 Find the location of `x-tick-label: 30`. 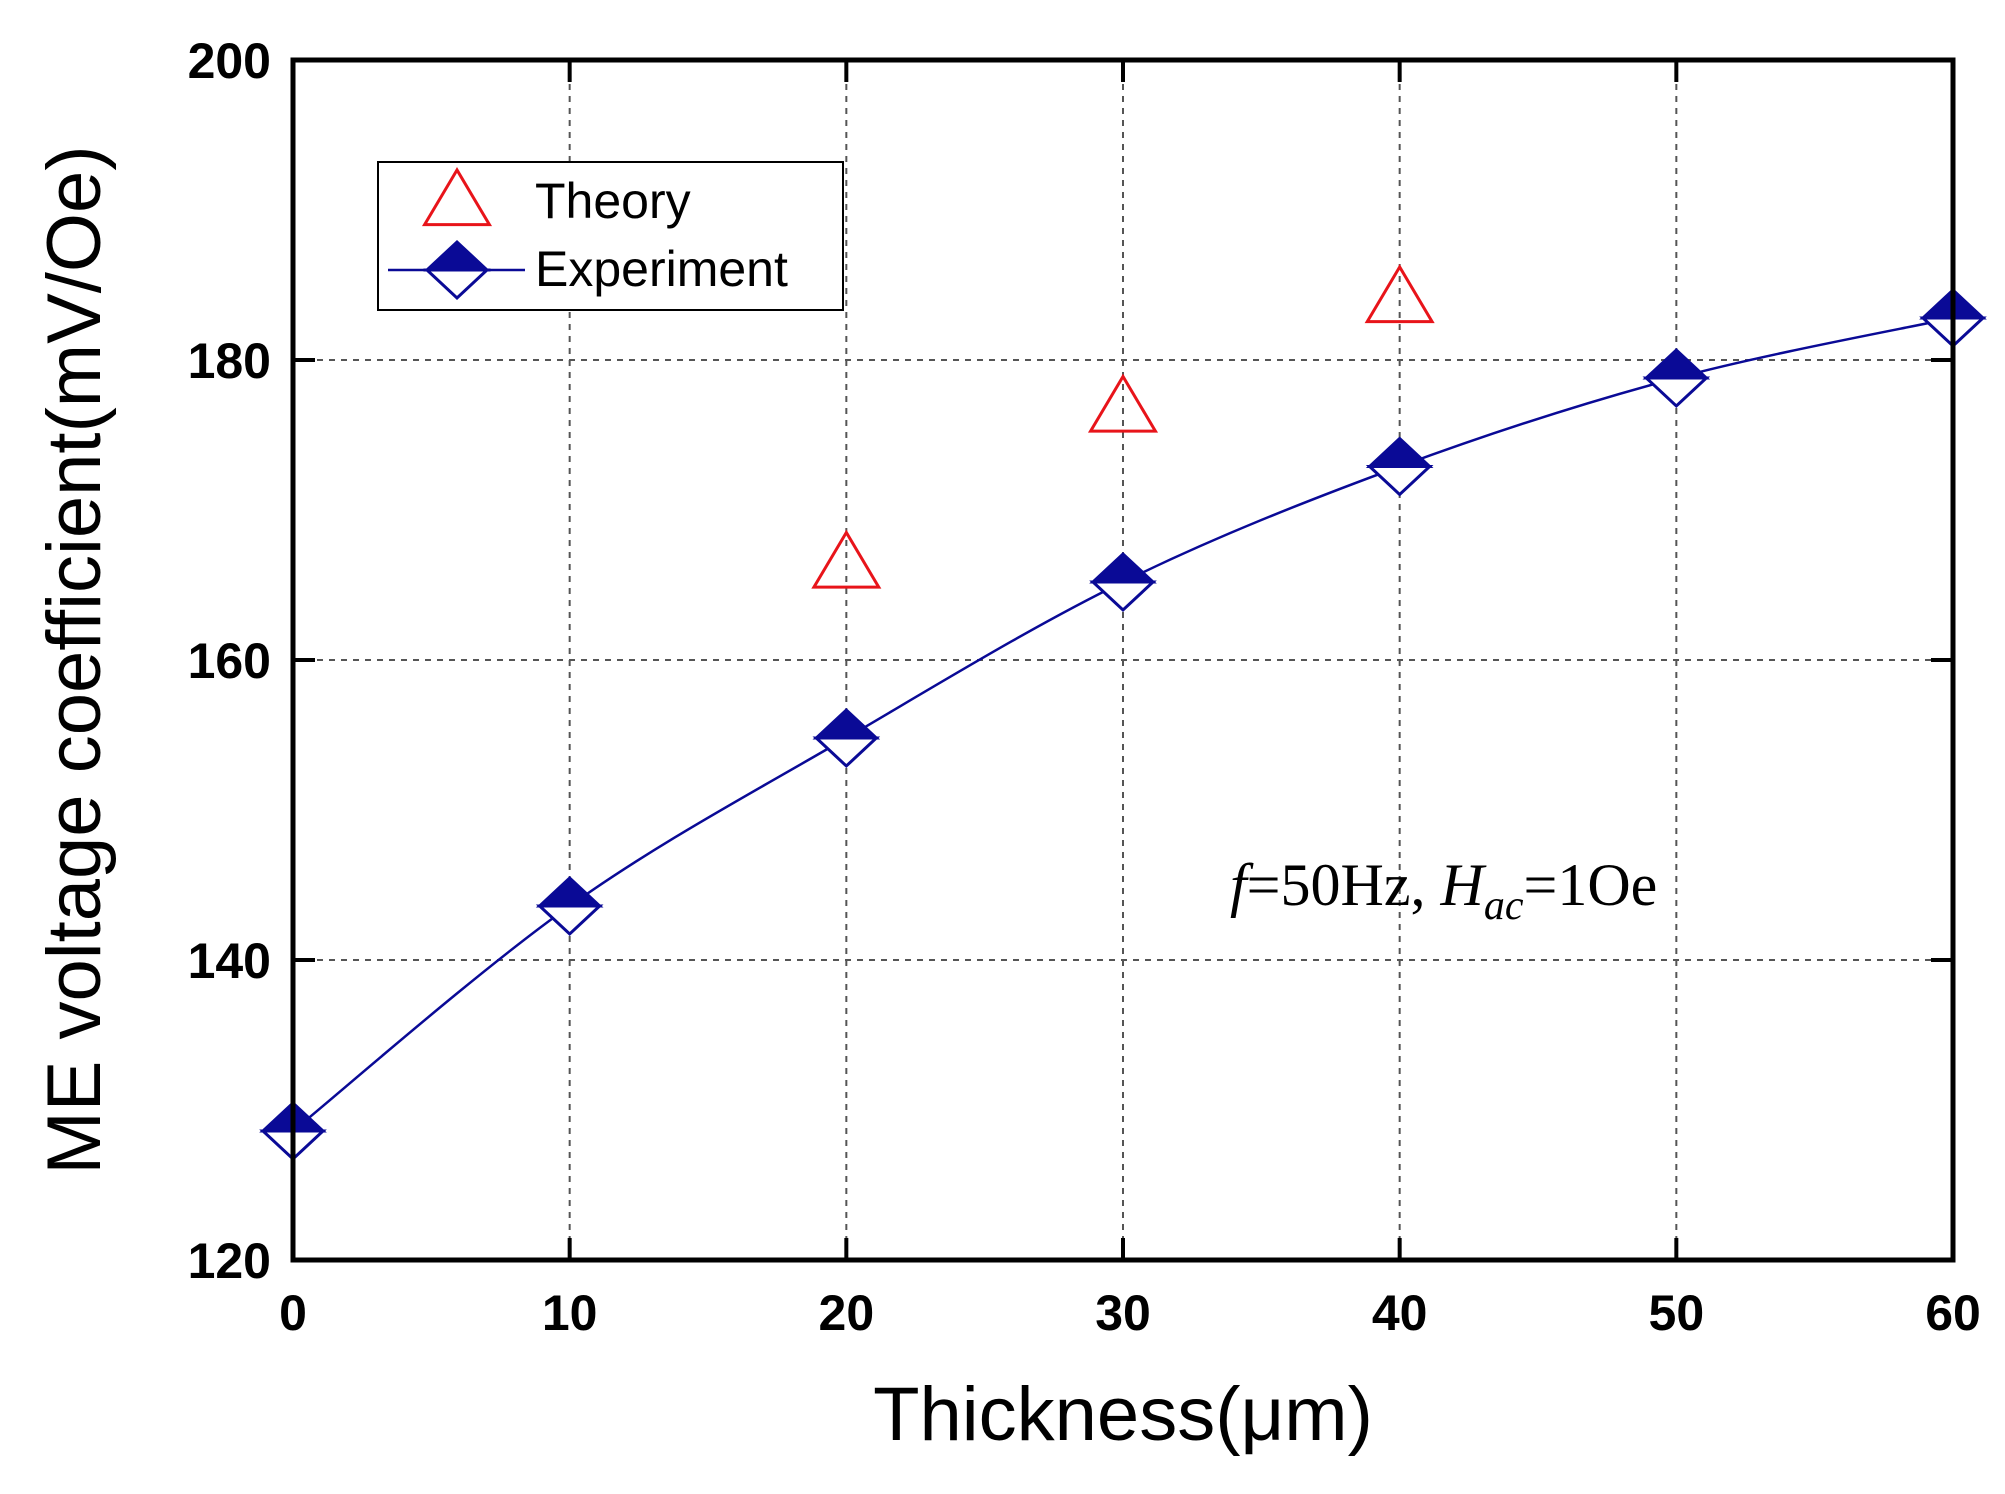

x-tick-label: 30 is located at coordinates (1123, 1313).